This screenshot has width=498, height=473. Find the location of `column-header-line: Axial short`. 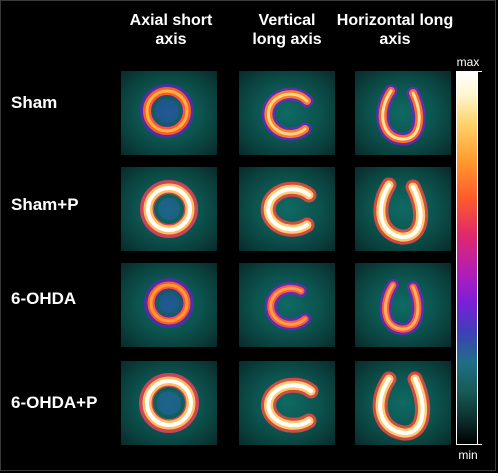

column-header-line: Axial short is located at coordinates (171, 20).